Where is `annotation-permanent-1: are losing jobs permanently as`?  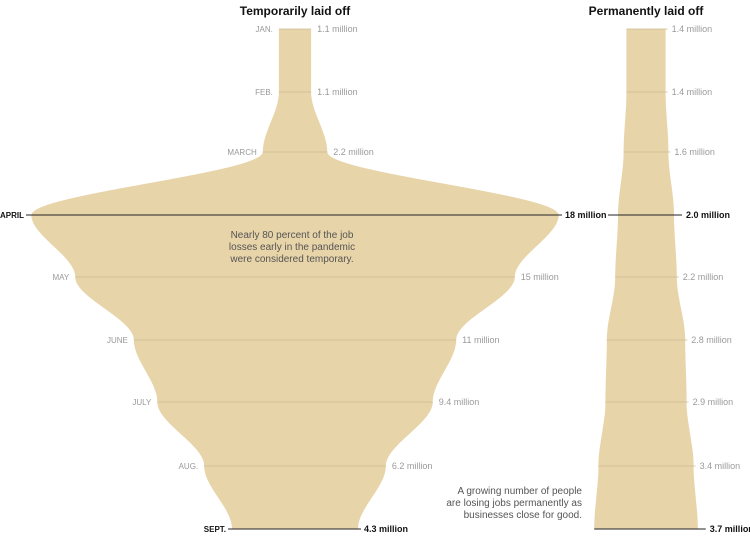 annotation-permanent-1: are losing jobs permanently as is located at coordinates (514, 503).